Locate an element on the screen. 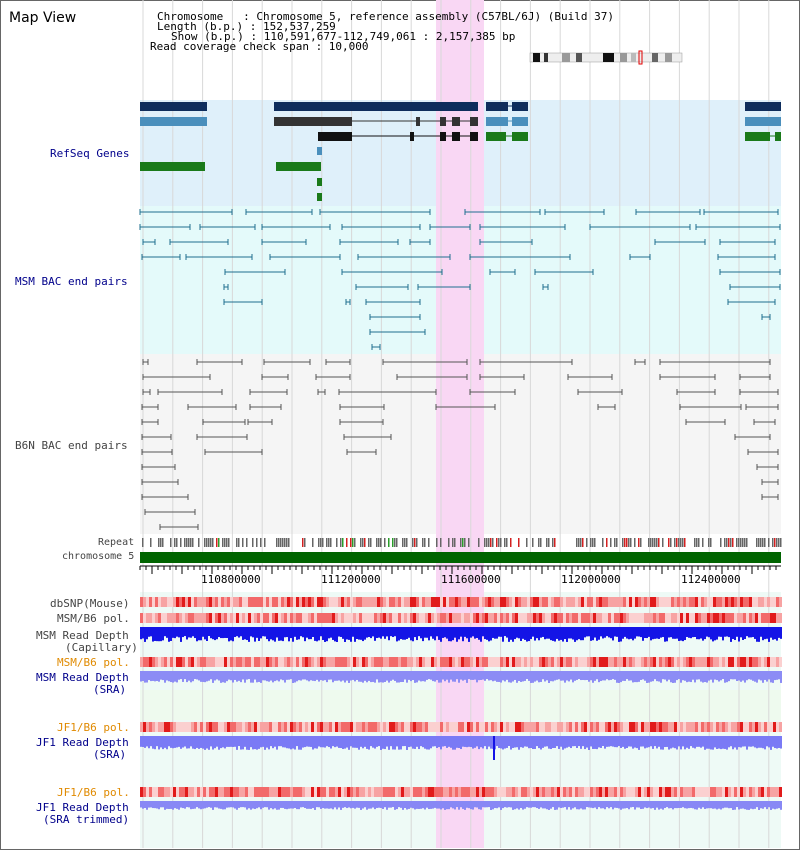 The height and width of the screenshot is (850, 800). track-label-repeat: Repeat is located at coordinates (116, 542).